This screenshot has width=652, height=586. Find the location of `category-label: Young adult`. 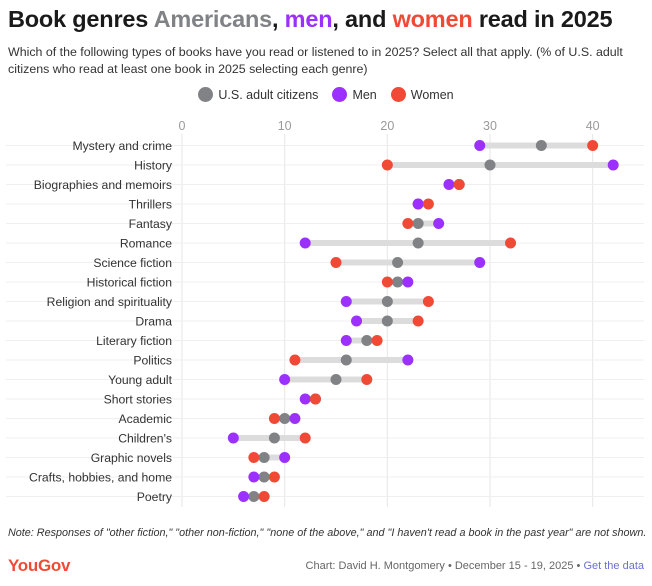

category-label: Young adult is located at coordinates (140, 380).